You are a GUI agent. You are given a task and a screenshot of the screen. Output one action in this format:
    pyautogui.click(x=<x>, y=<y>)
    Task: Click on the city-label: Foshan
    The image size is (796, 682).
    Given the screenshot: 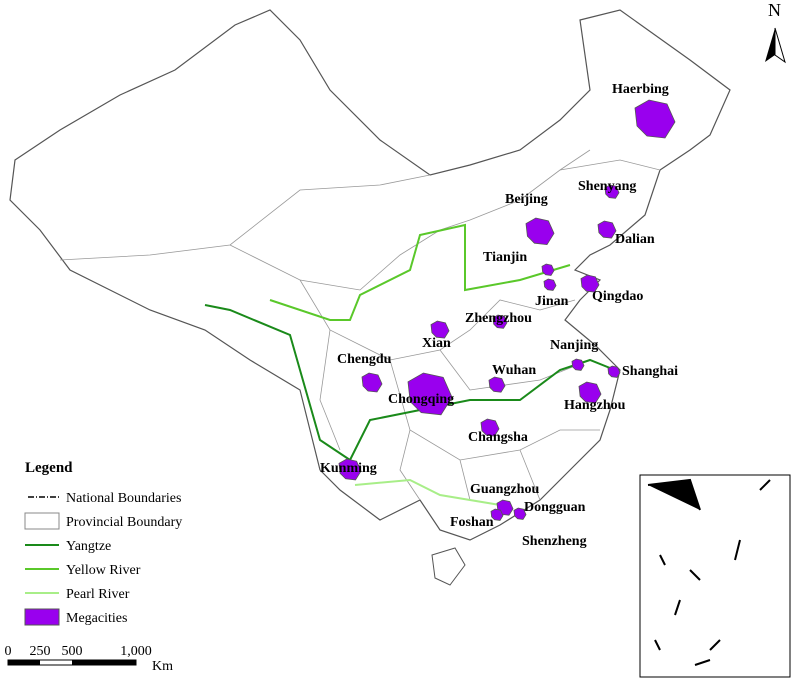 What is the action you would take?
    pyautogui.click(x=472, y=522)
    